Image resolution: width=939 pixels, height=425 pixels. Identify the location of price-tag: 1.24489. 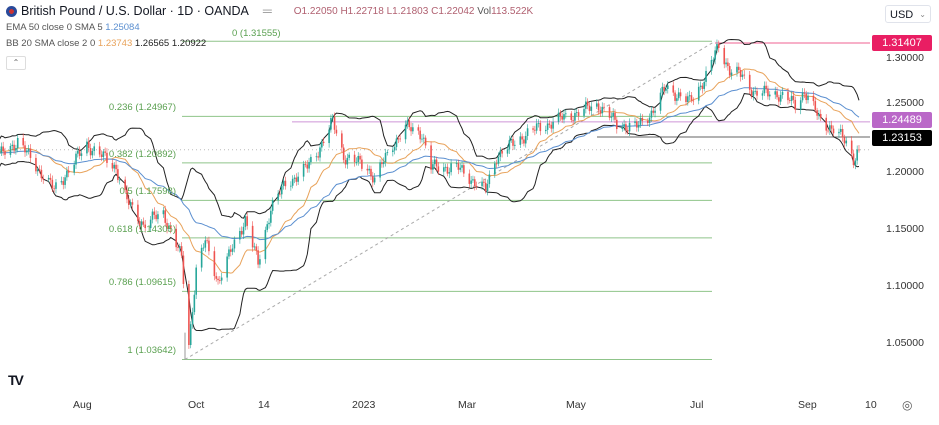
(902, 120).